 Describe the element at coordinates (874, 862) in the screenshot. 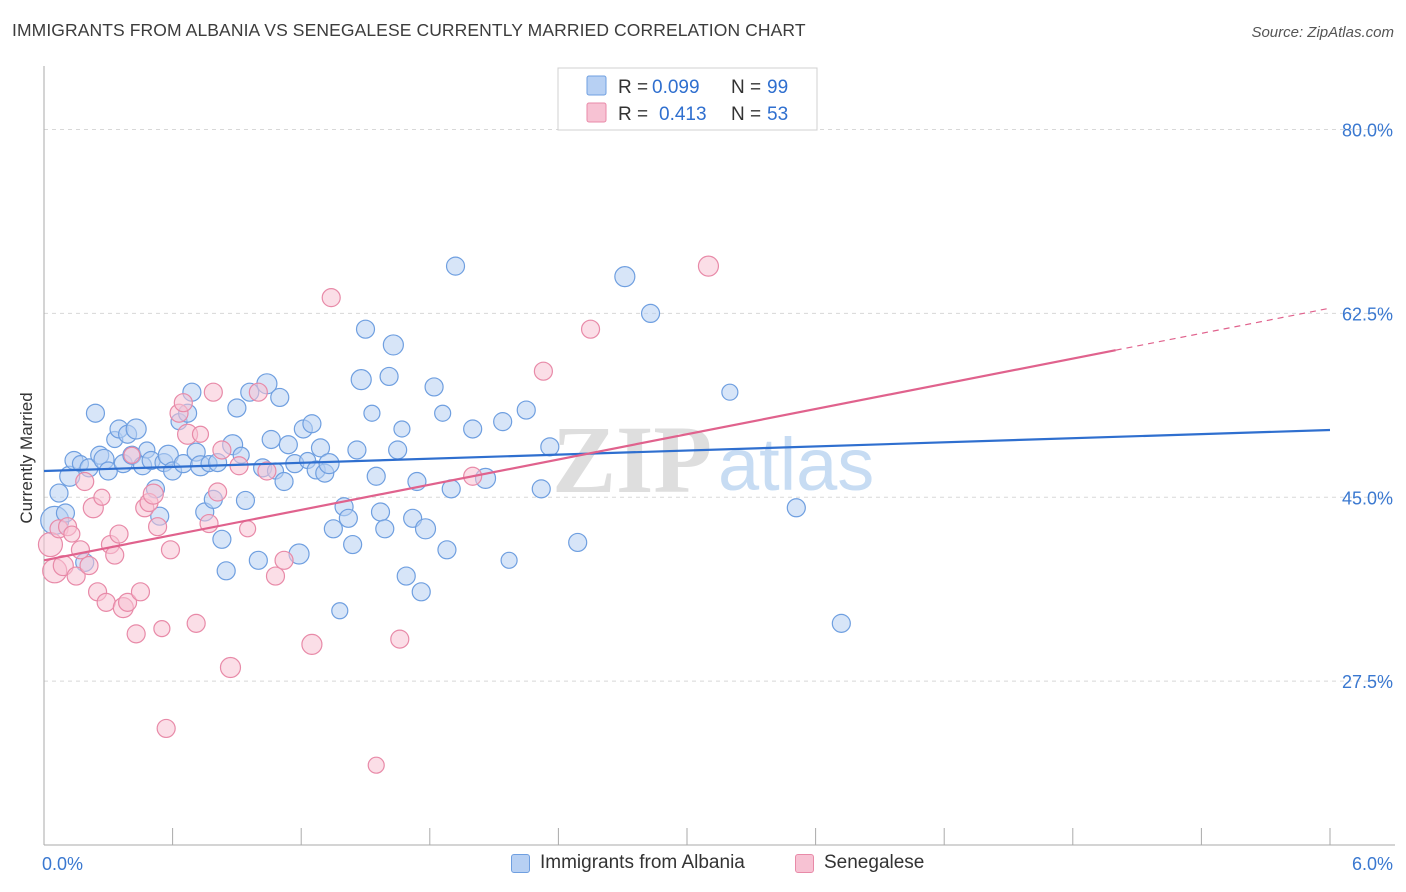

I see `legend-label-senegalese: Senegalese` at that location.